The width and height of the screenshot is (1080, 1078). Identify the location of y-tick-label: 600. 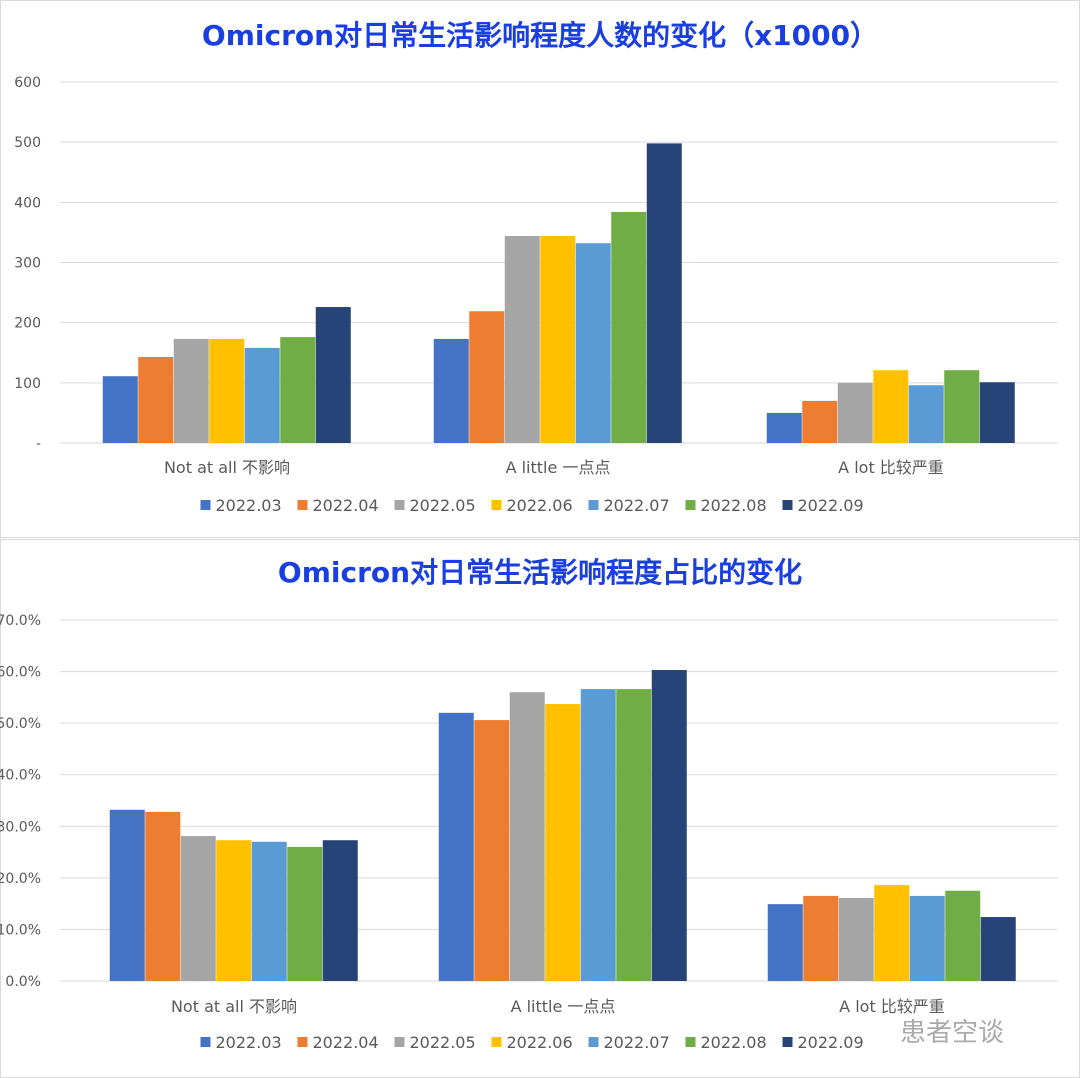
(27, 83).